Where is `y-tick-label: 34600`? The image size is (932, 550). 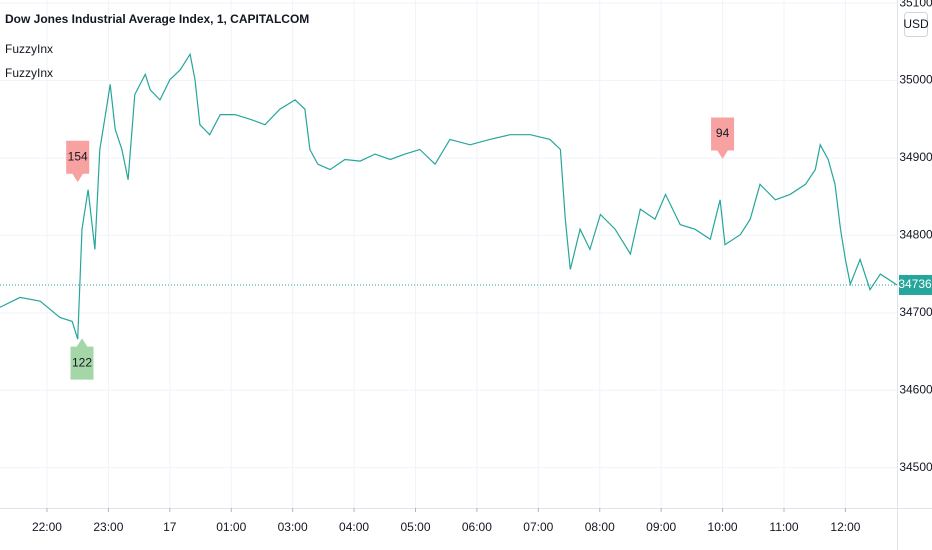 y-tick-label: 34600 is located at coordinates (915, 389).